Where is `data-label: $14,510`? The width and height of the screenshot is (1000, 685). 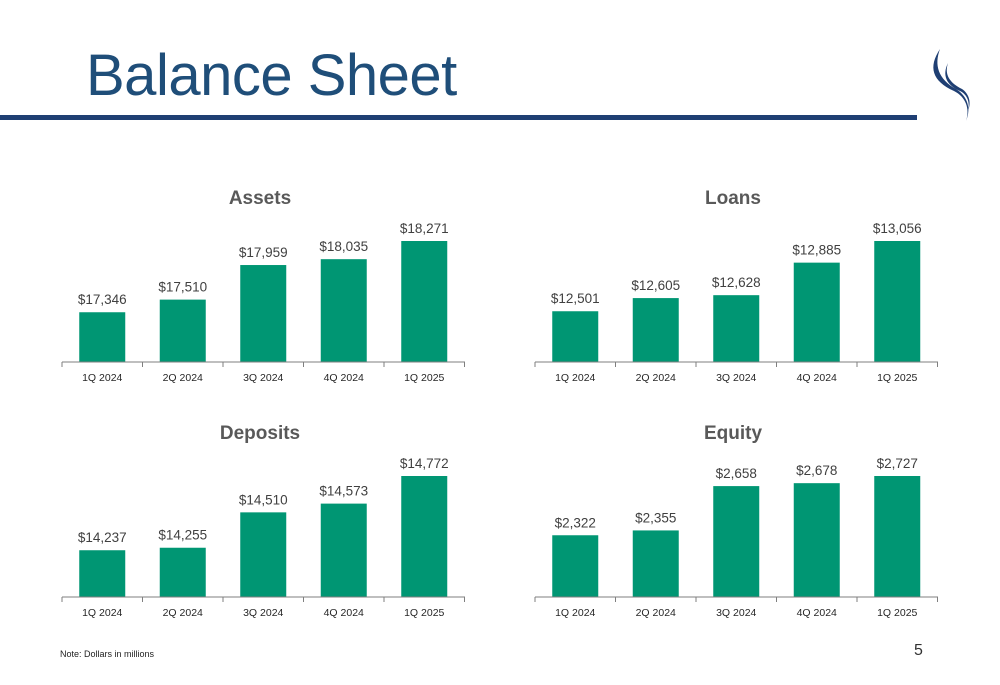
data-label: $14,510 is located at coordinates (263, 499).